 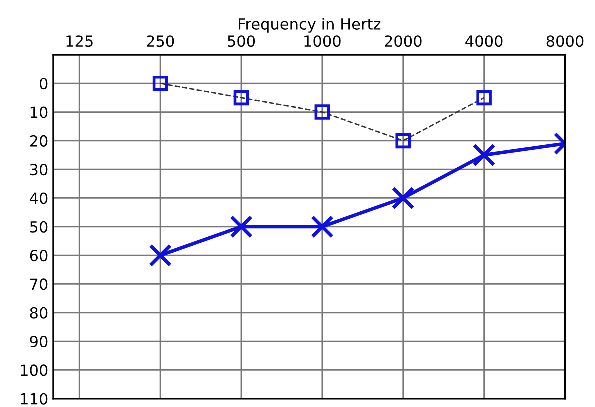 I want to click on x-tick-label: 500, so click(x=242, y=42).